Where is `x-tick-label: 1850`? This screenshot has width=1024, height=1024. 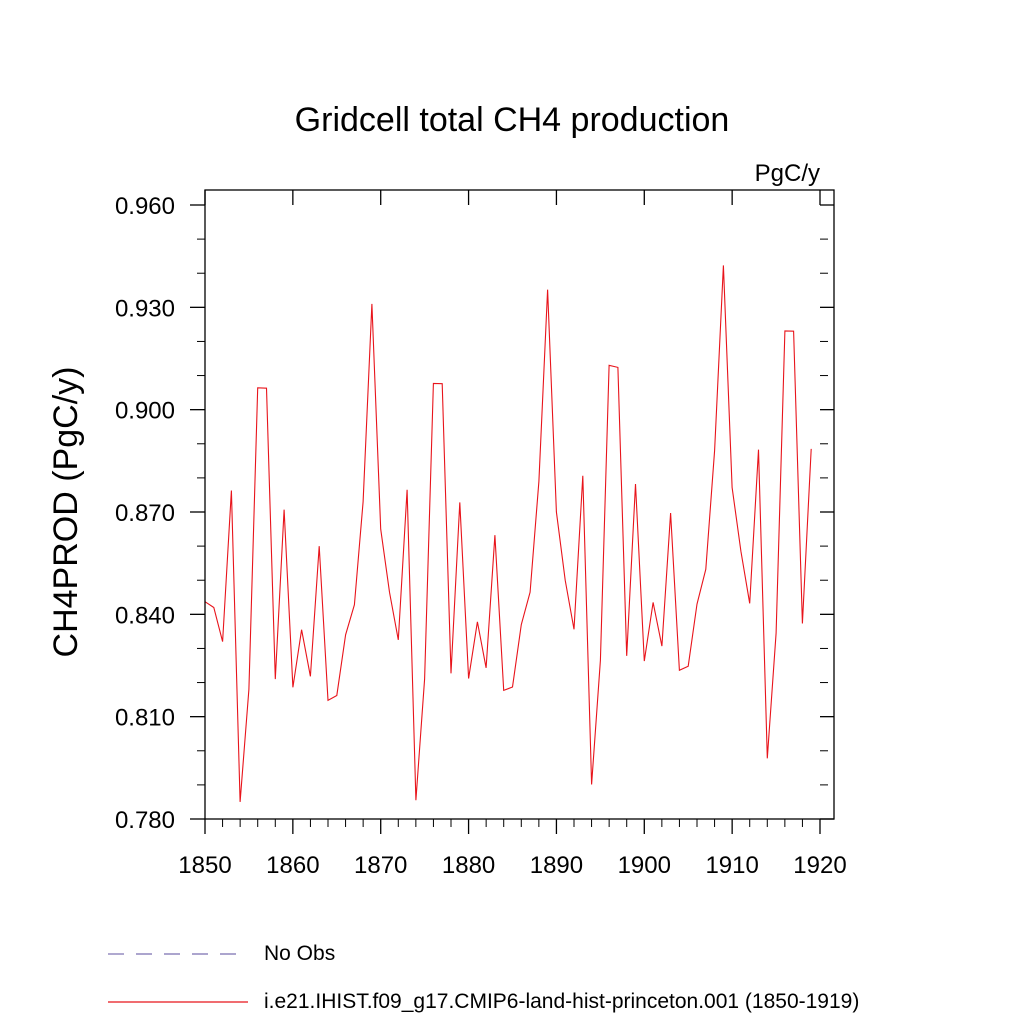 x-tick-label: 1850 is located at coordinates (204, 865).